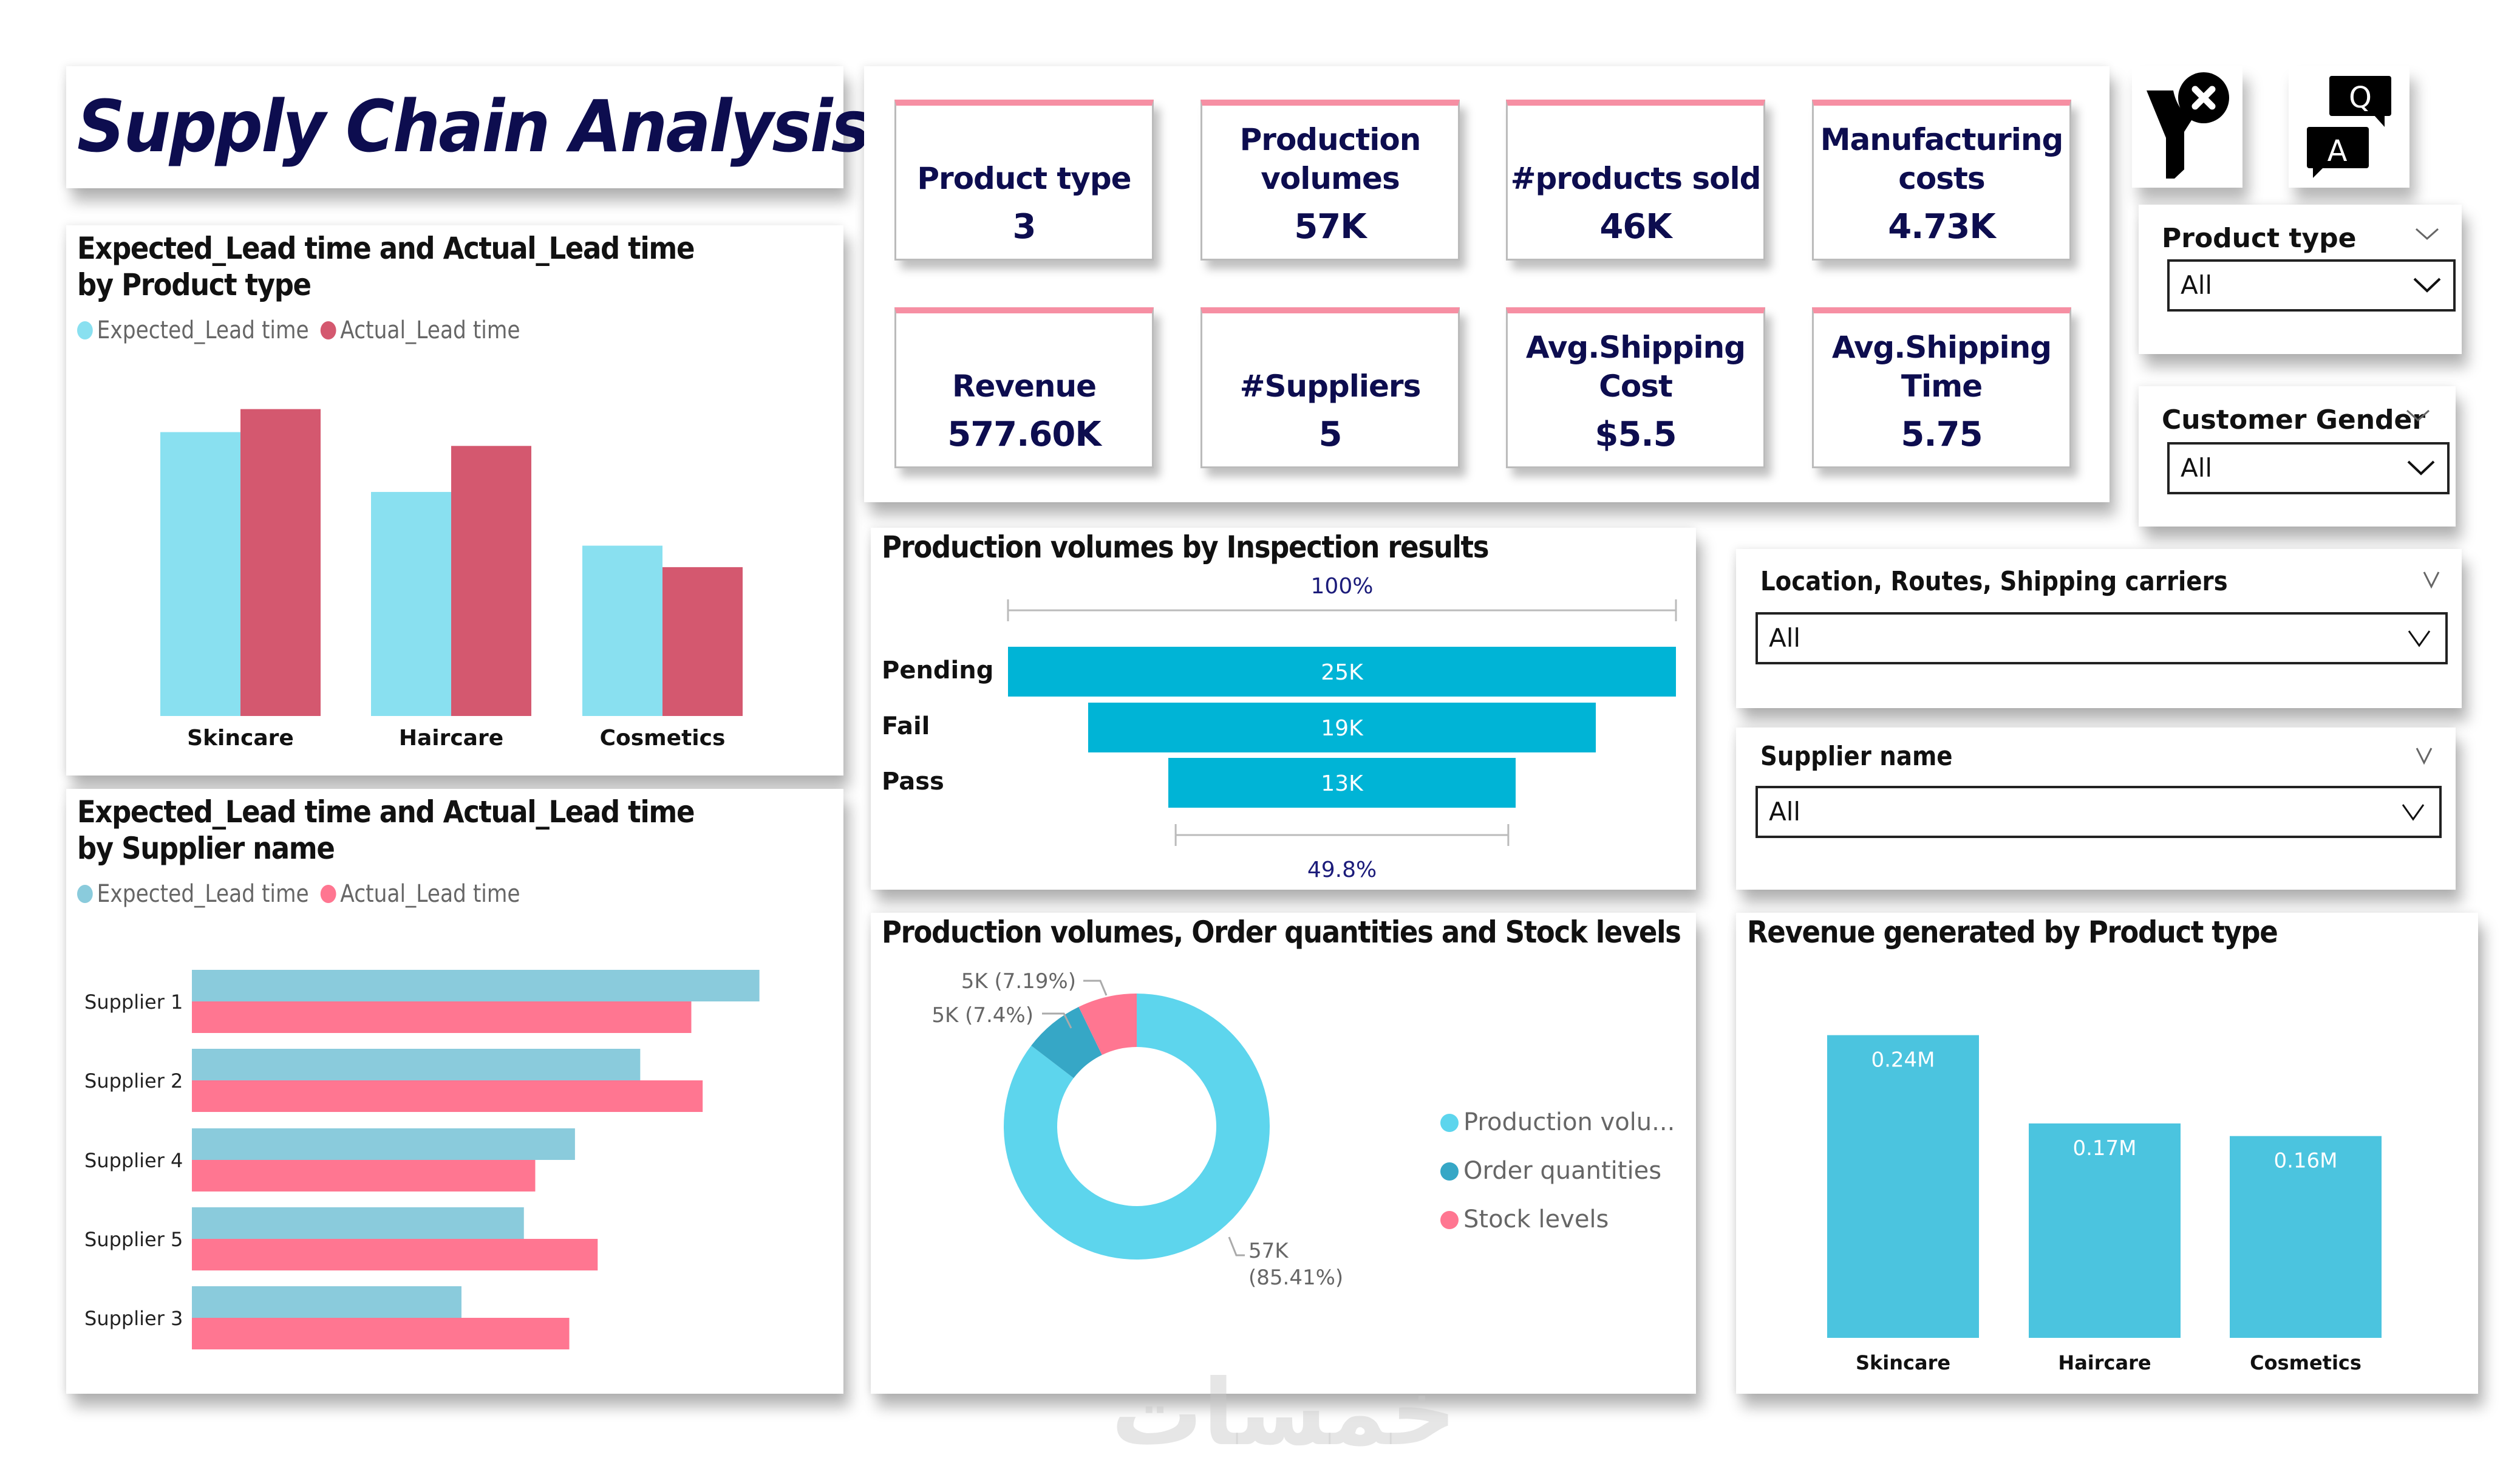 This screenshot has width=2520, height=1466. I want to click on watermark: خمسات, so click(1284, 1413).